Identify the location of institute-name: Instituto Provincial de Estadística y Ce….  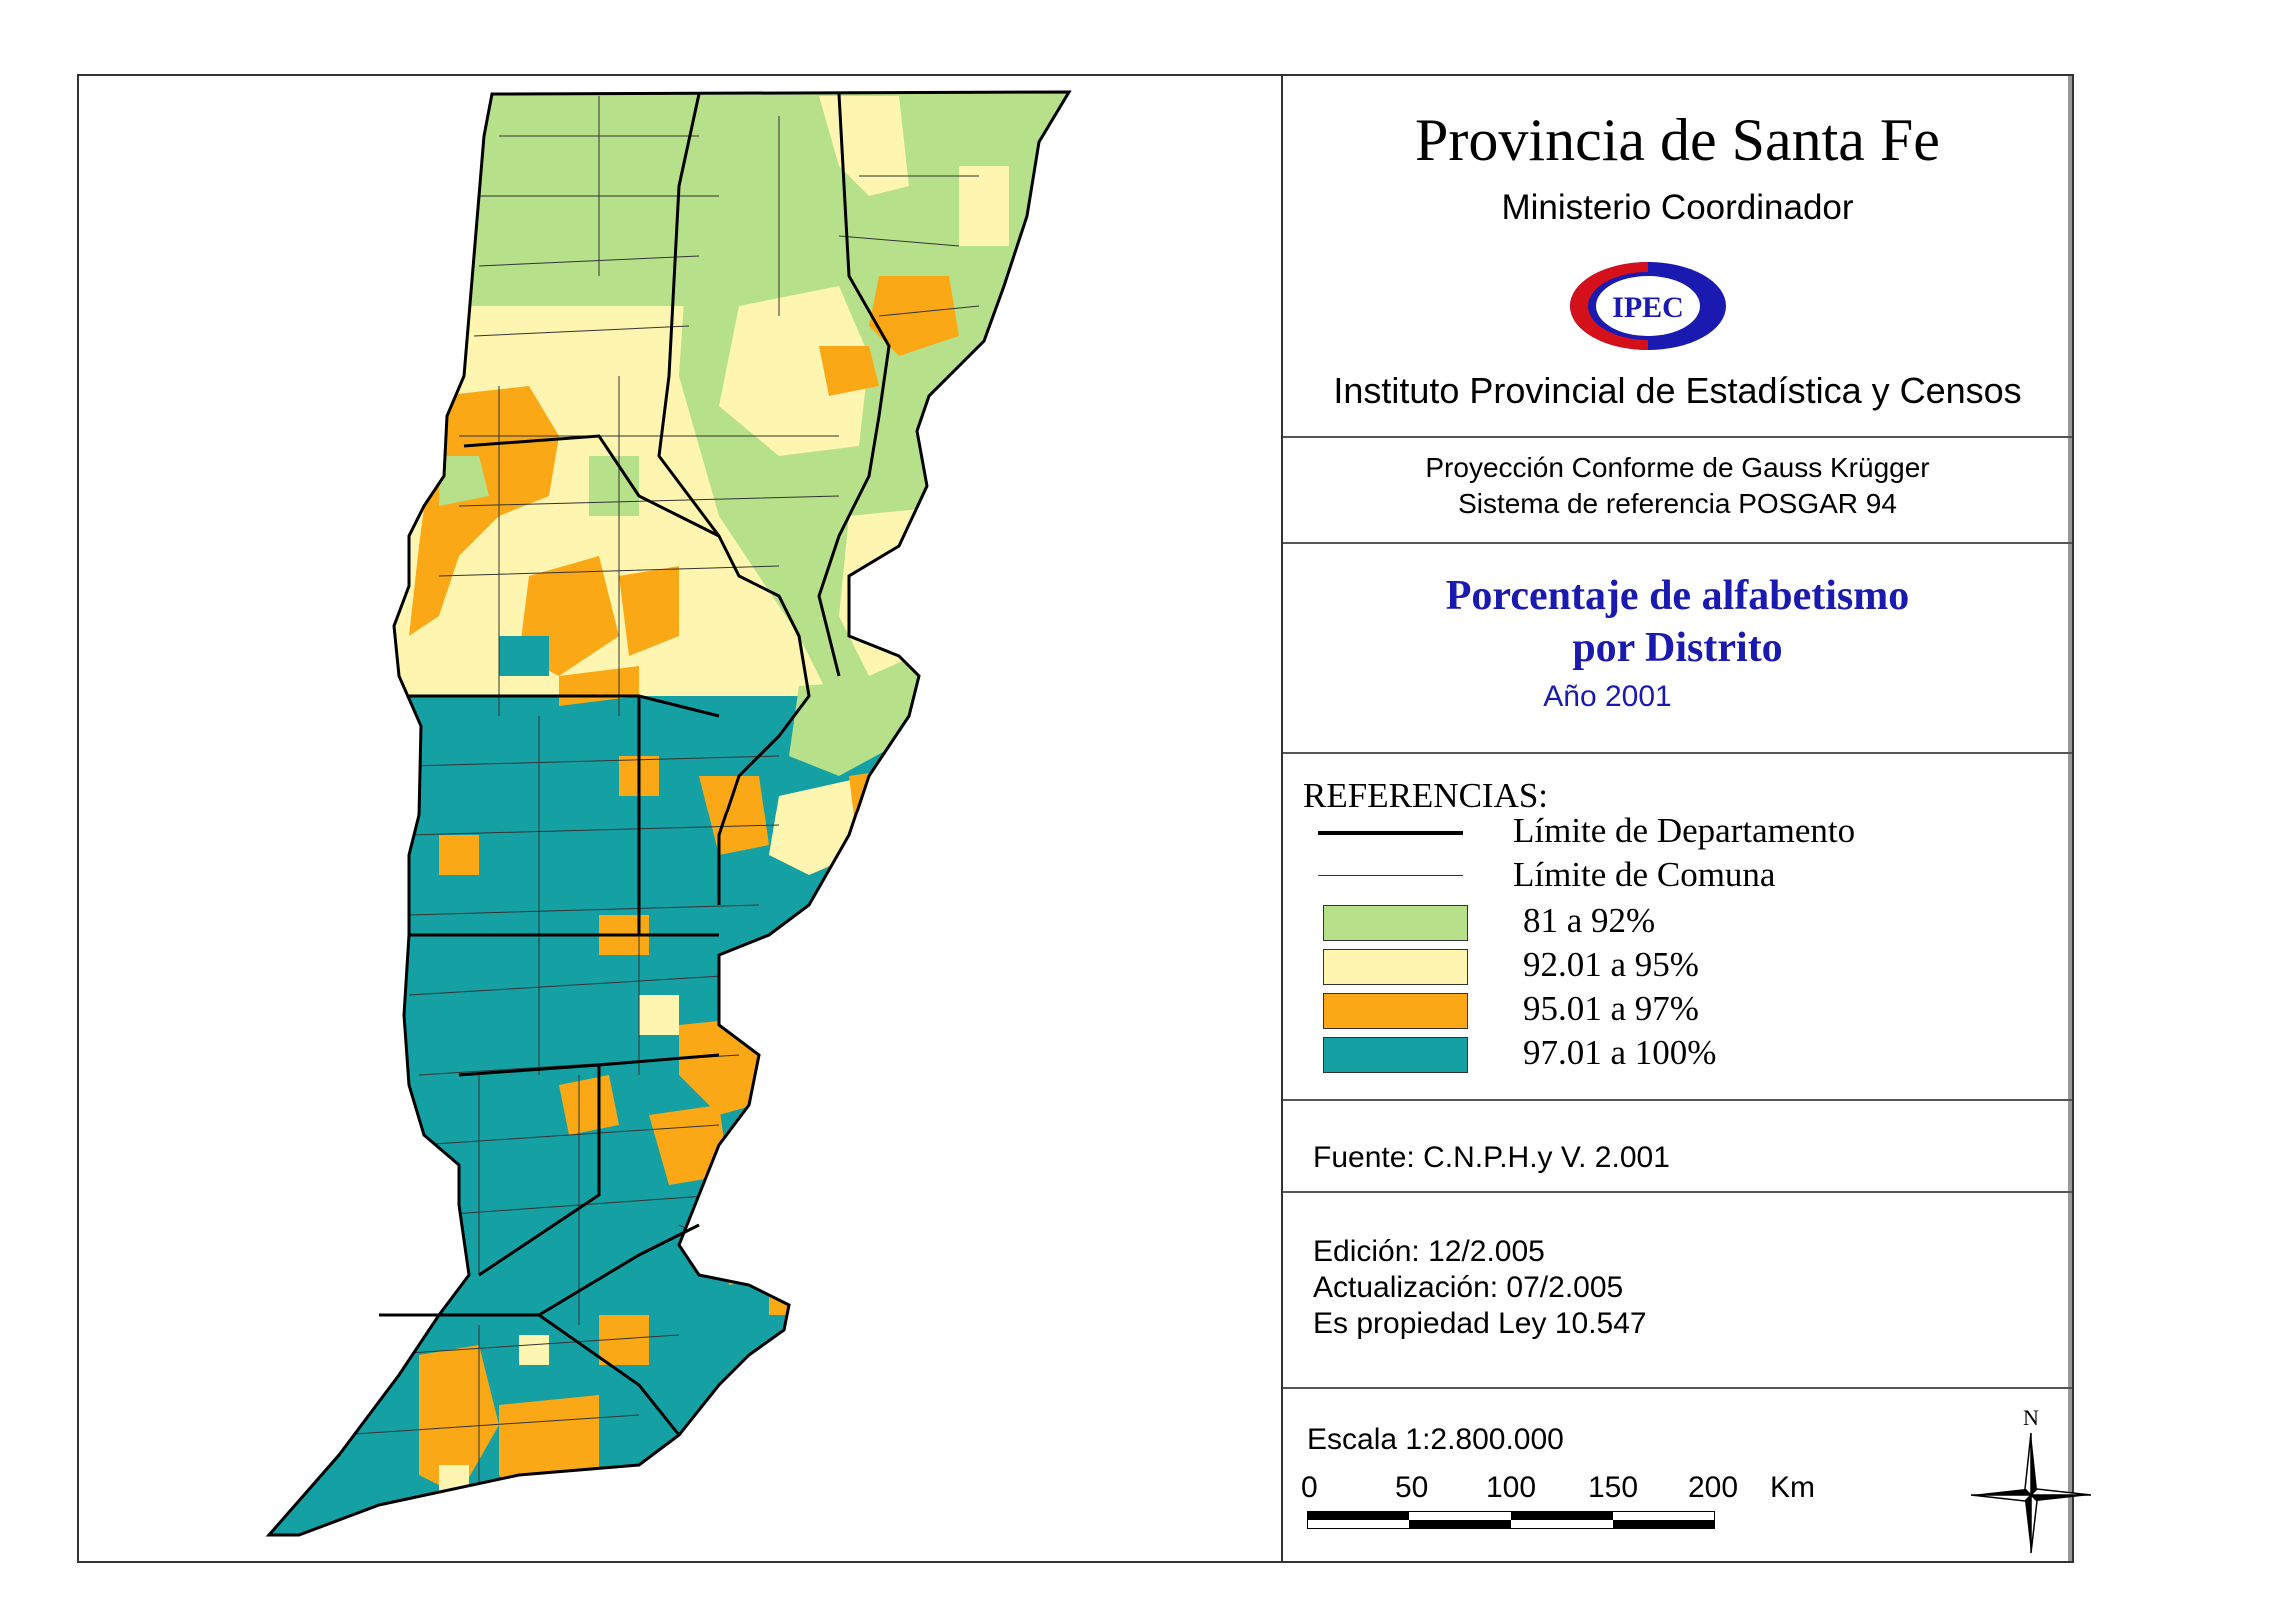
(1678, 390).